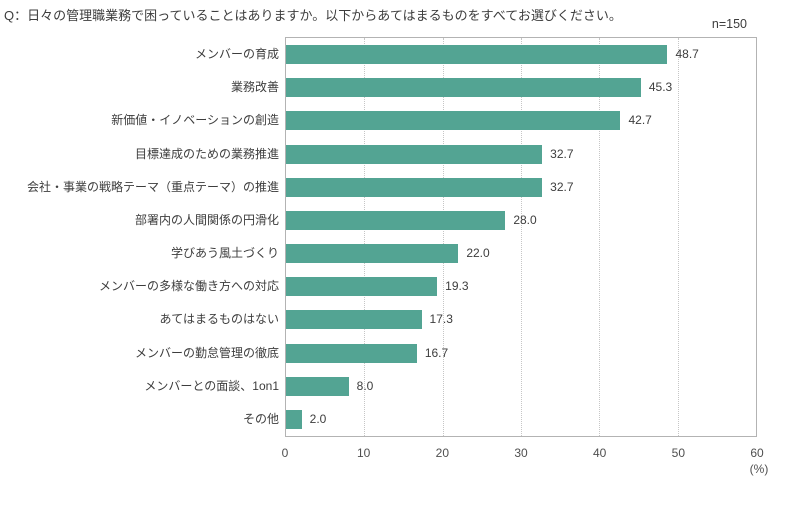 Image resolution: width=790 pixels, height=505 pixels. What do you see at coordinates (195, 120) in the screenshot?
I see `category-label: 新価値・イノベーションの創造` at bounding box center [195, 120].